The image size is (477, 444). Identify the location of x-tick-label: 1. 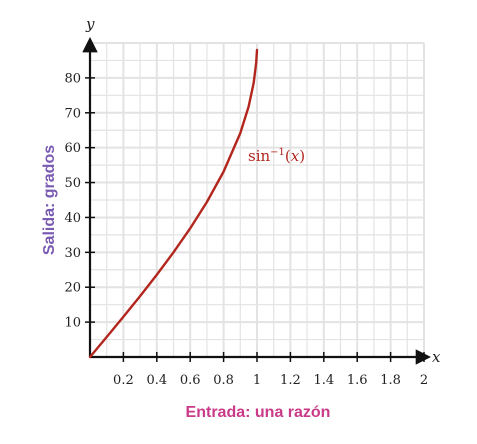
(257, 380).